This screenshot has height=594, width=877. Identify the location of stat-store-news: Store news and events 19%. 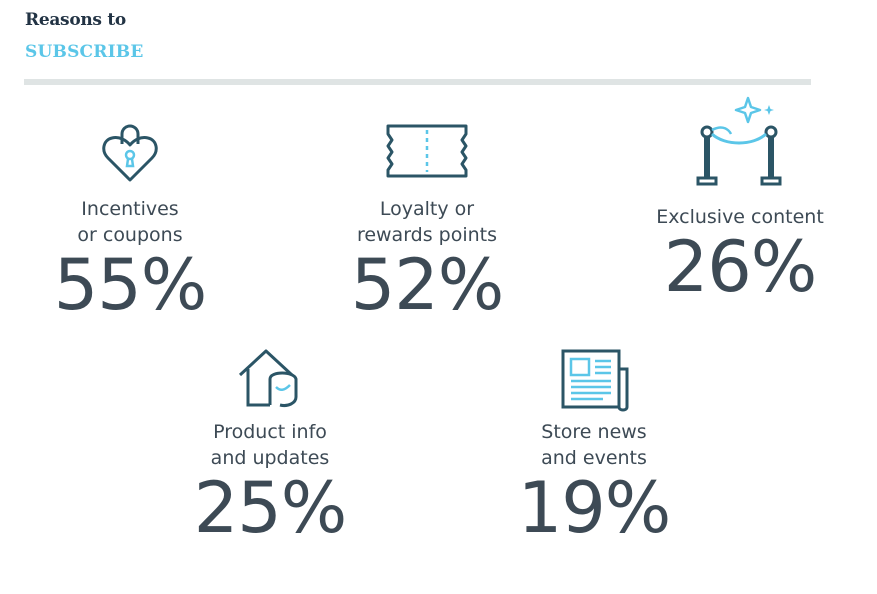
(594, 444).